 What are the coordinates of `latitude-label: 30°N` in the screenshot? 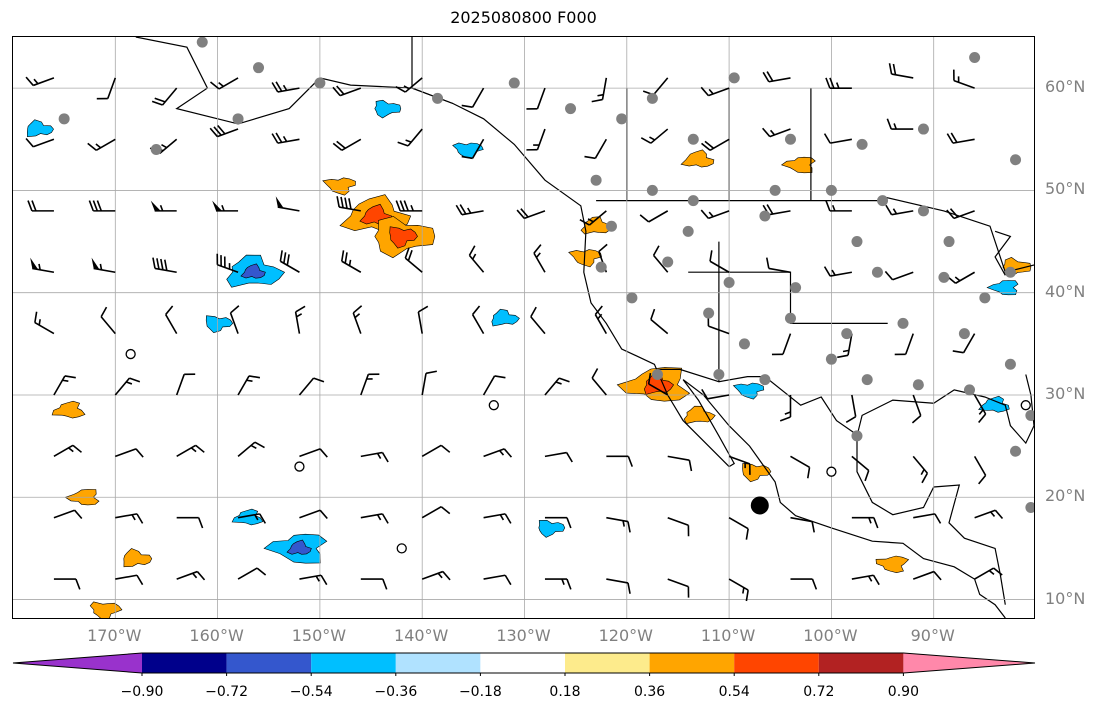 It's located at (1065, 393).